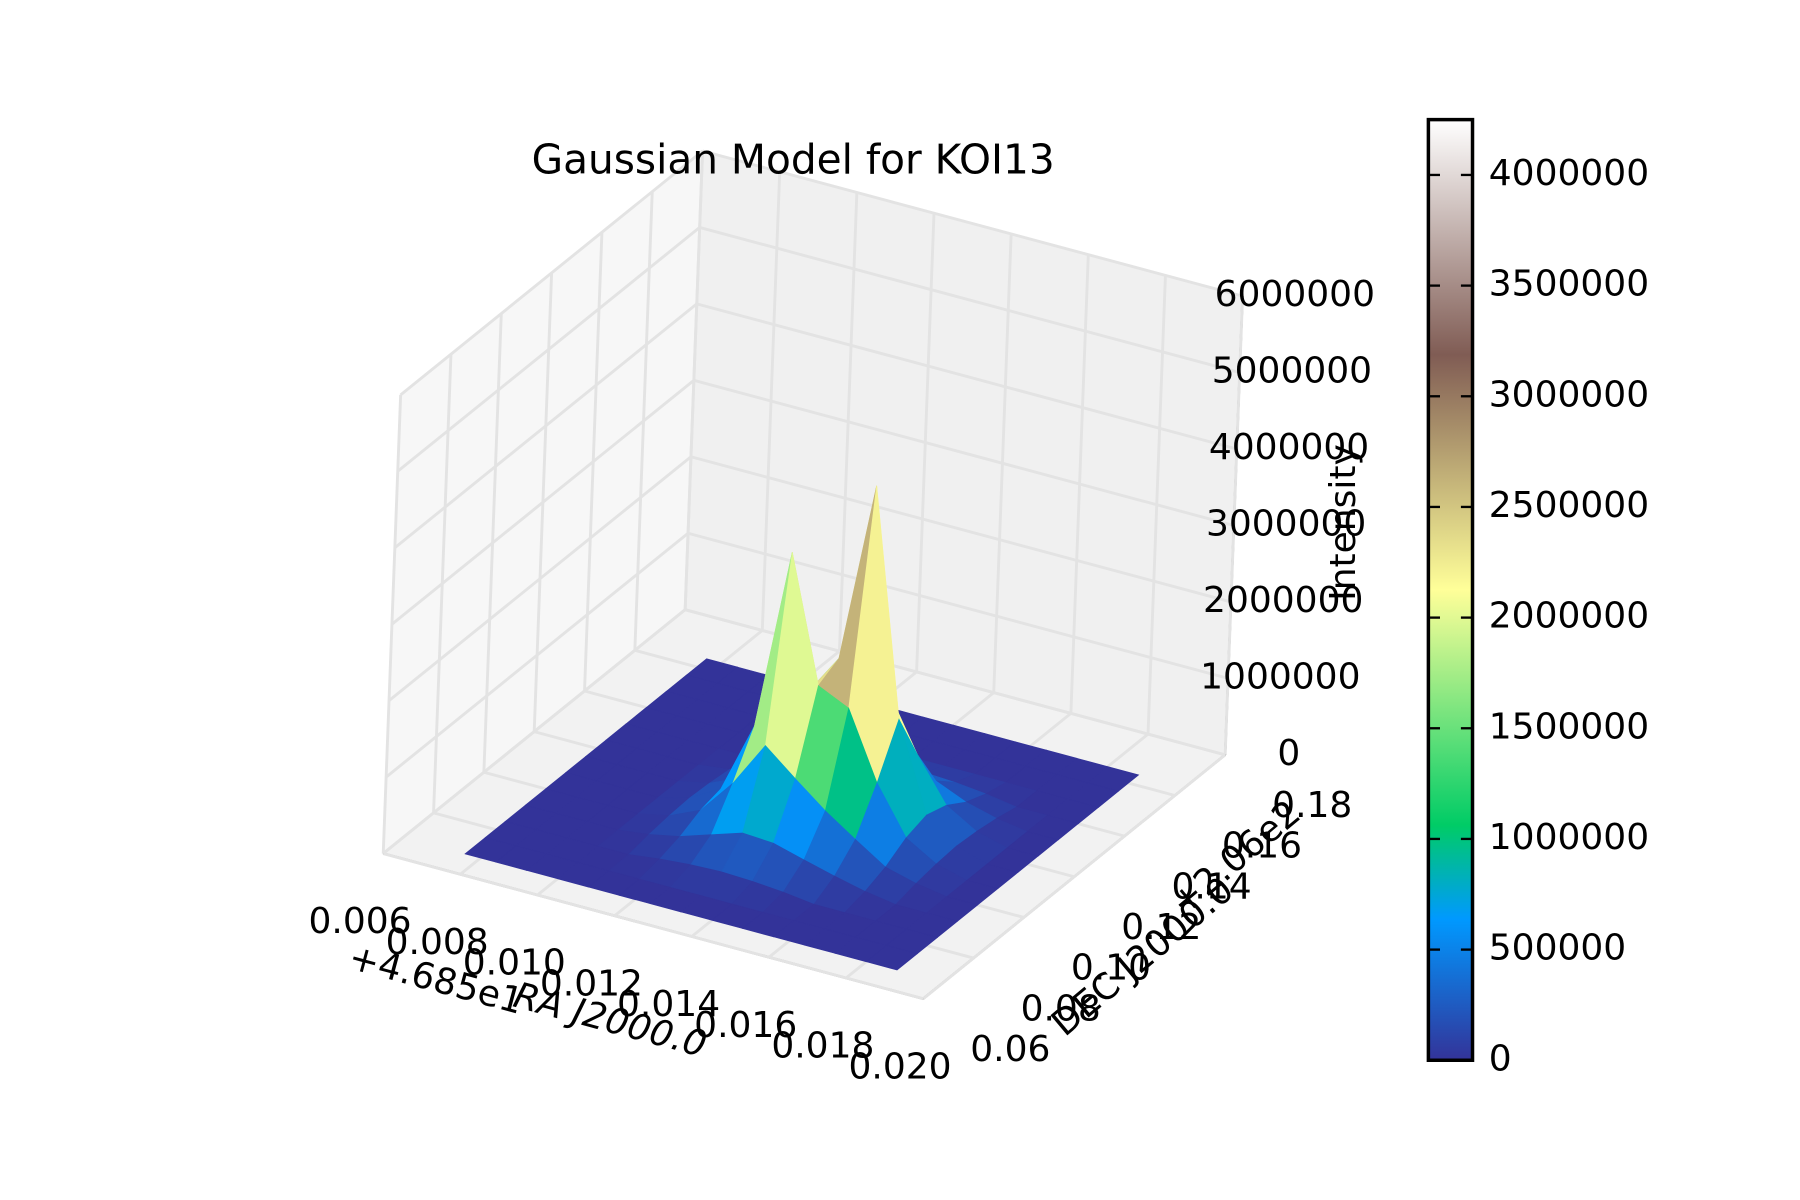 The width and height of the screenshot is (1800, 1200). I want to click on colorbar-tick-label: 1500000, so click(1569, 726).